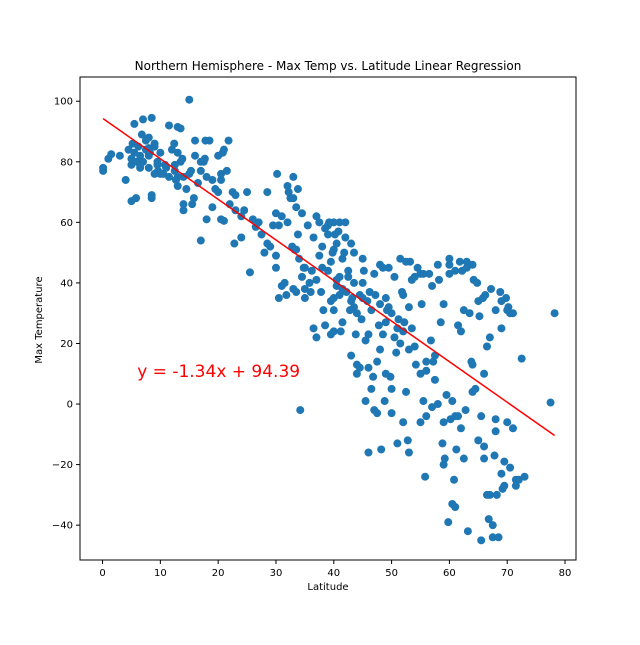  What do you see at coordinates (276, 573) in the screenshot?
I see `x-tick-label: 30` at bounding box center [276, 573].